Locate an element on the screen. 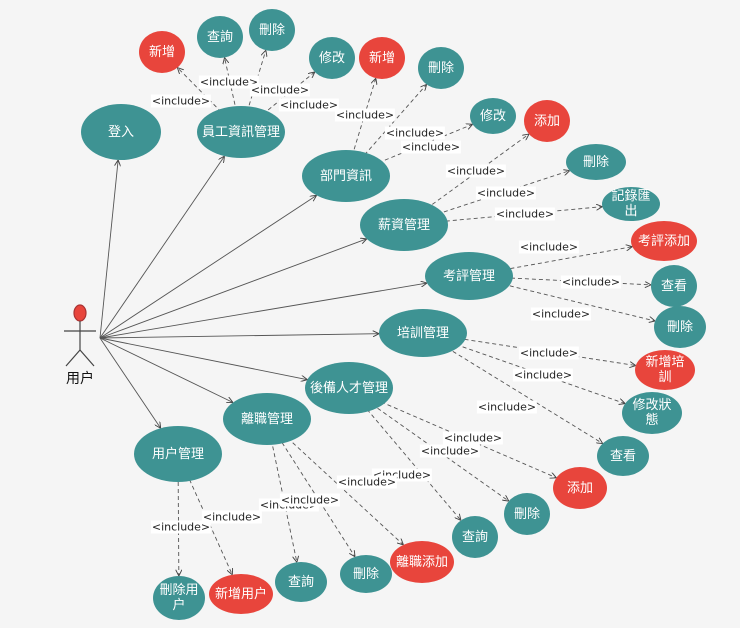 The image size is (740, 628). sub-use-case: 刪除用户 is located at coordinates (179, 598).